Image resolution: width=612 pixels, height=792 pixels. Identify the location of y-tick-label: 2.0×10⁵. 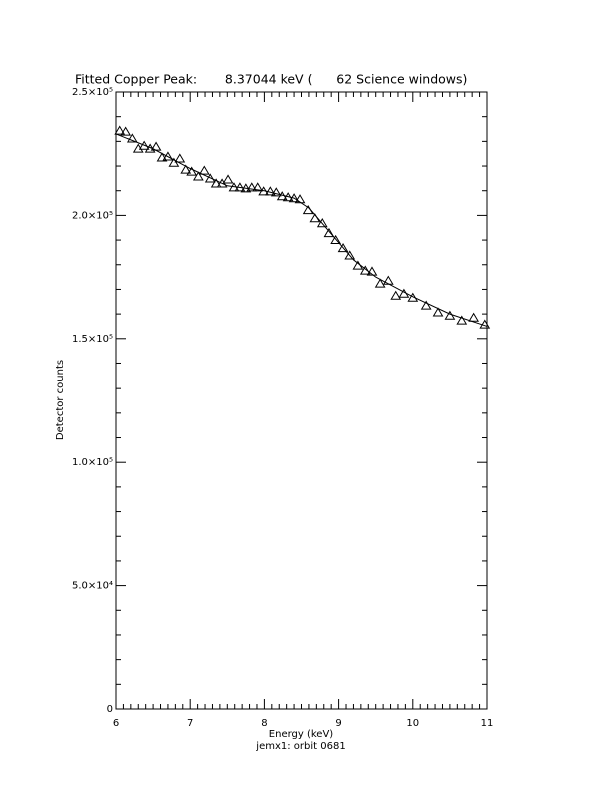
(92, 215).